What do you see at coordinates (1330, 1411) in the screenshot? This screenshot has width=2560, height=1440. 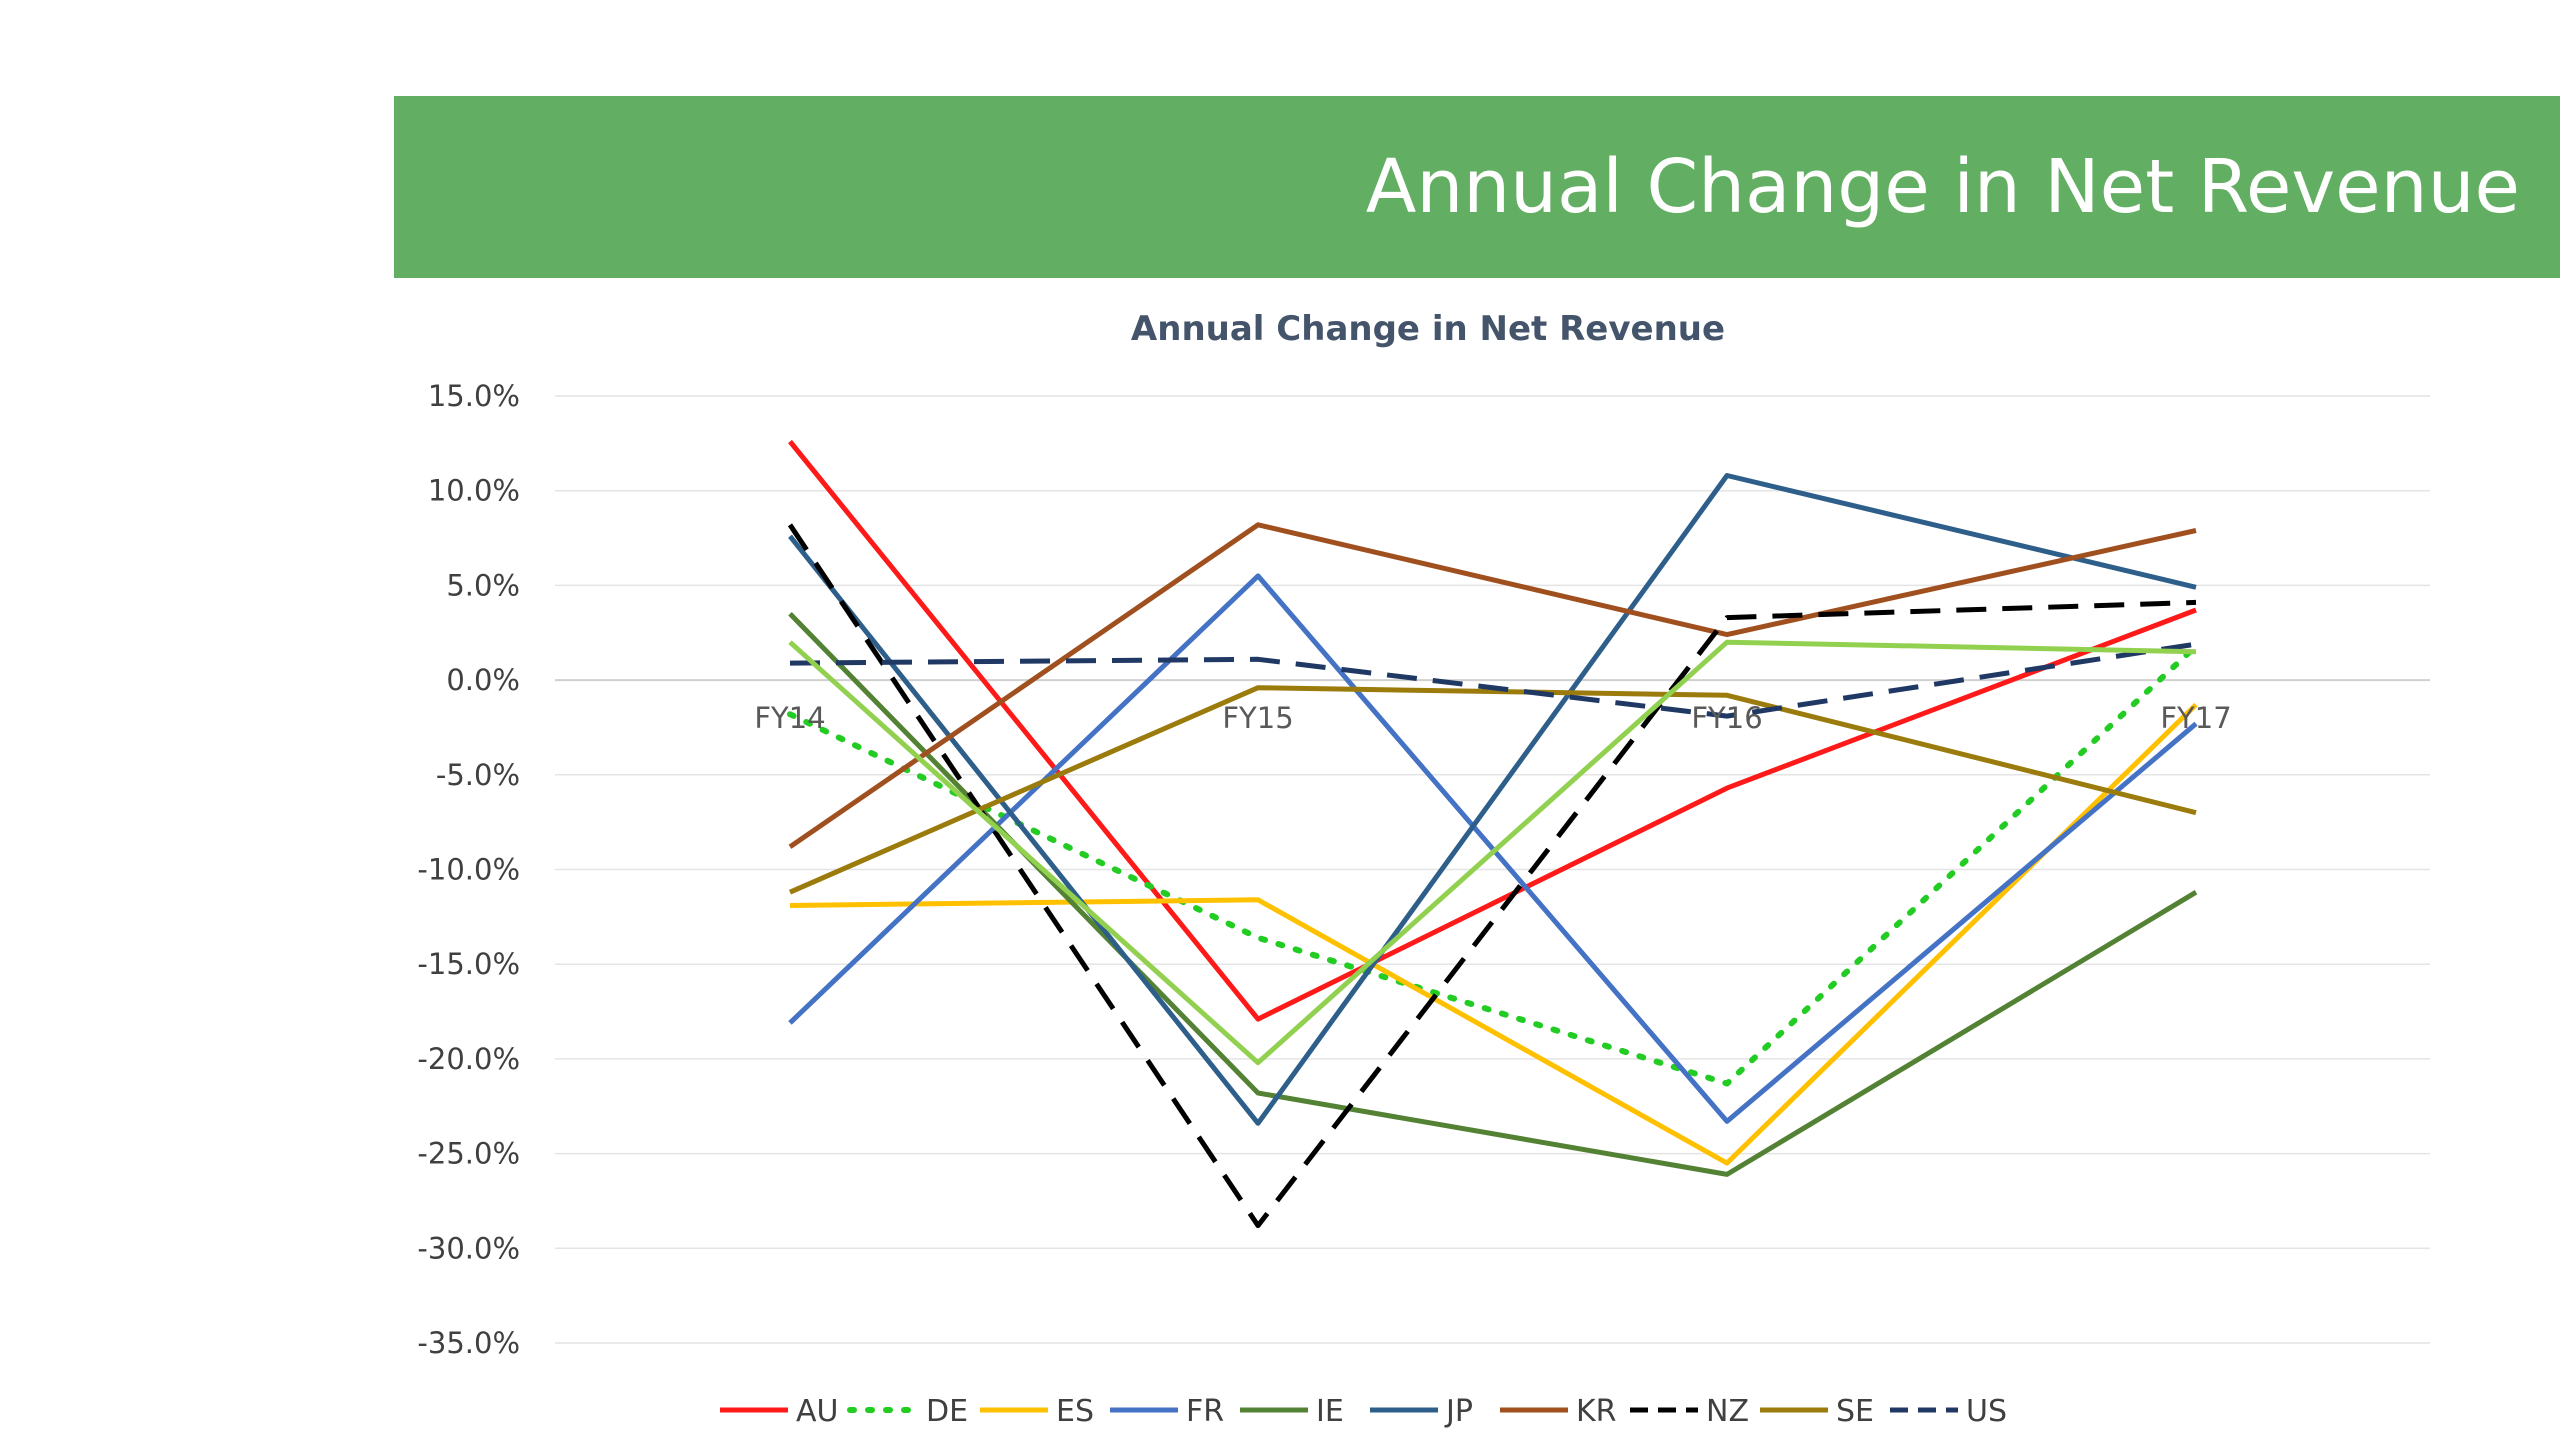 I see `legend-label: IE` at bounding box center [1330, 1411].